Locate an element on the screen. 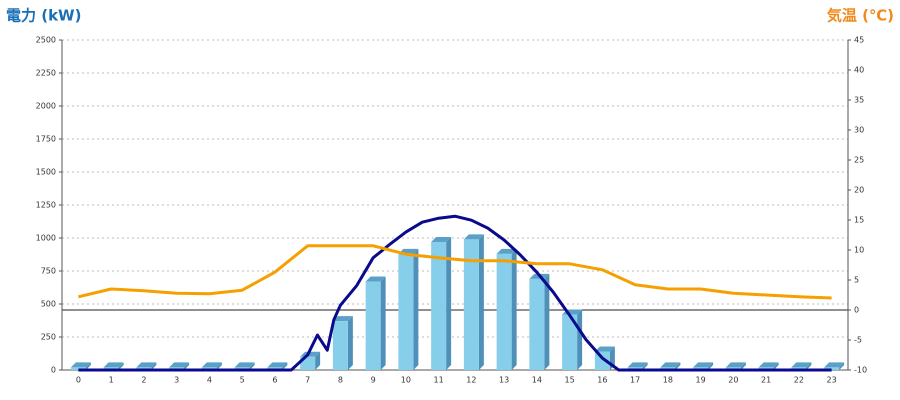 This screenshot has height=400, width=900. y2-tick-label: 40 is located at coordinates (859, 70).